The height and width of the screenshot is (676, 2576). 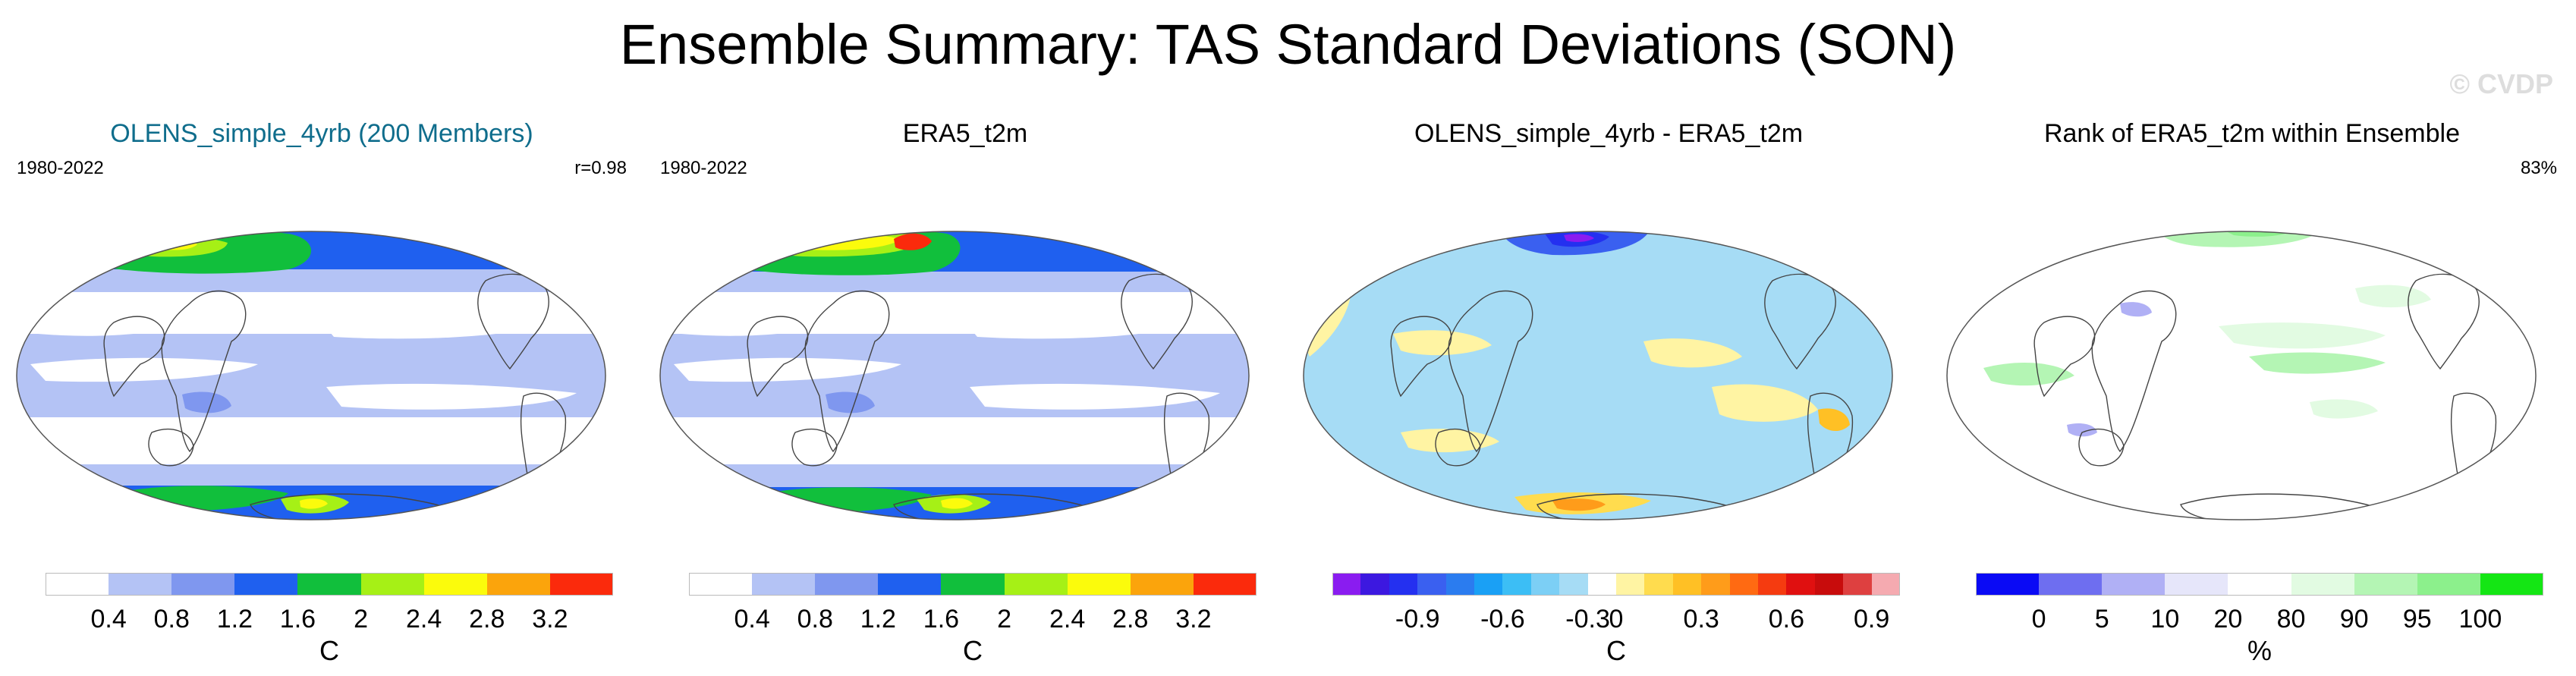 What do you see at coordinates (600, 168) in the screenshot?
I see `pattern-correlation-label: r=0.98` at bounding box center [600, 168].